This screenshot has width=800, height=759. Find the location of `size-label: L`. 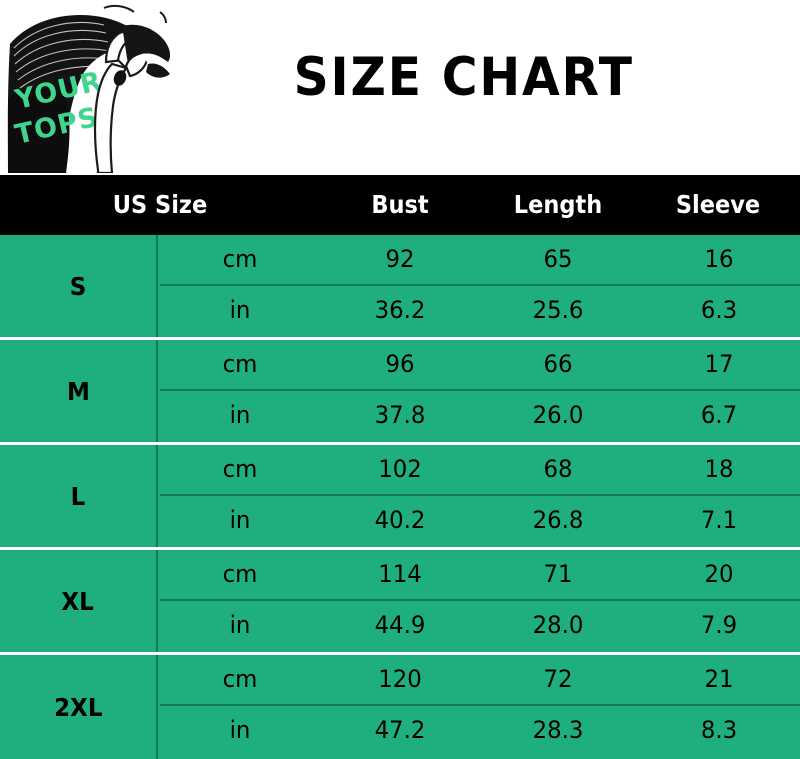

size-label: L is located at coordinates (78, 496).